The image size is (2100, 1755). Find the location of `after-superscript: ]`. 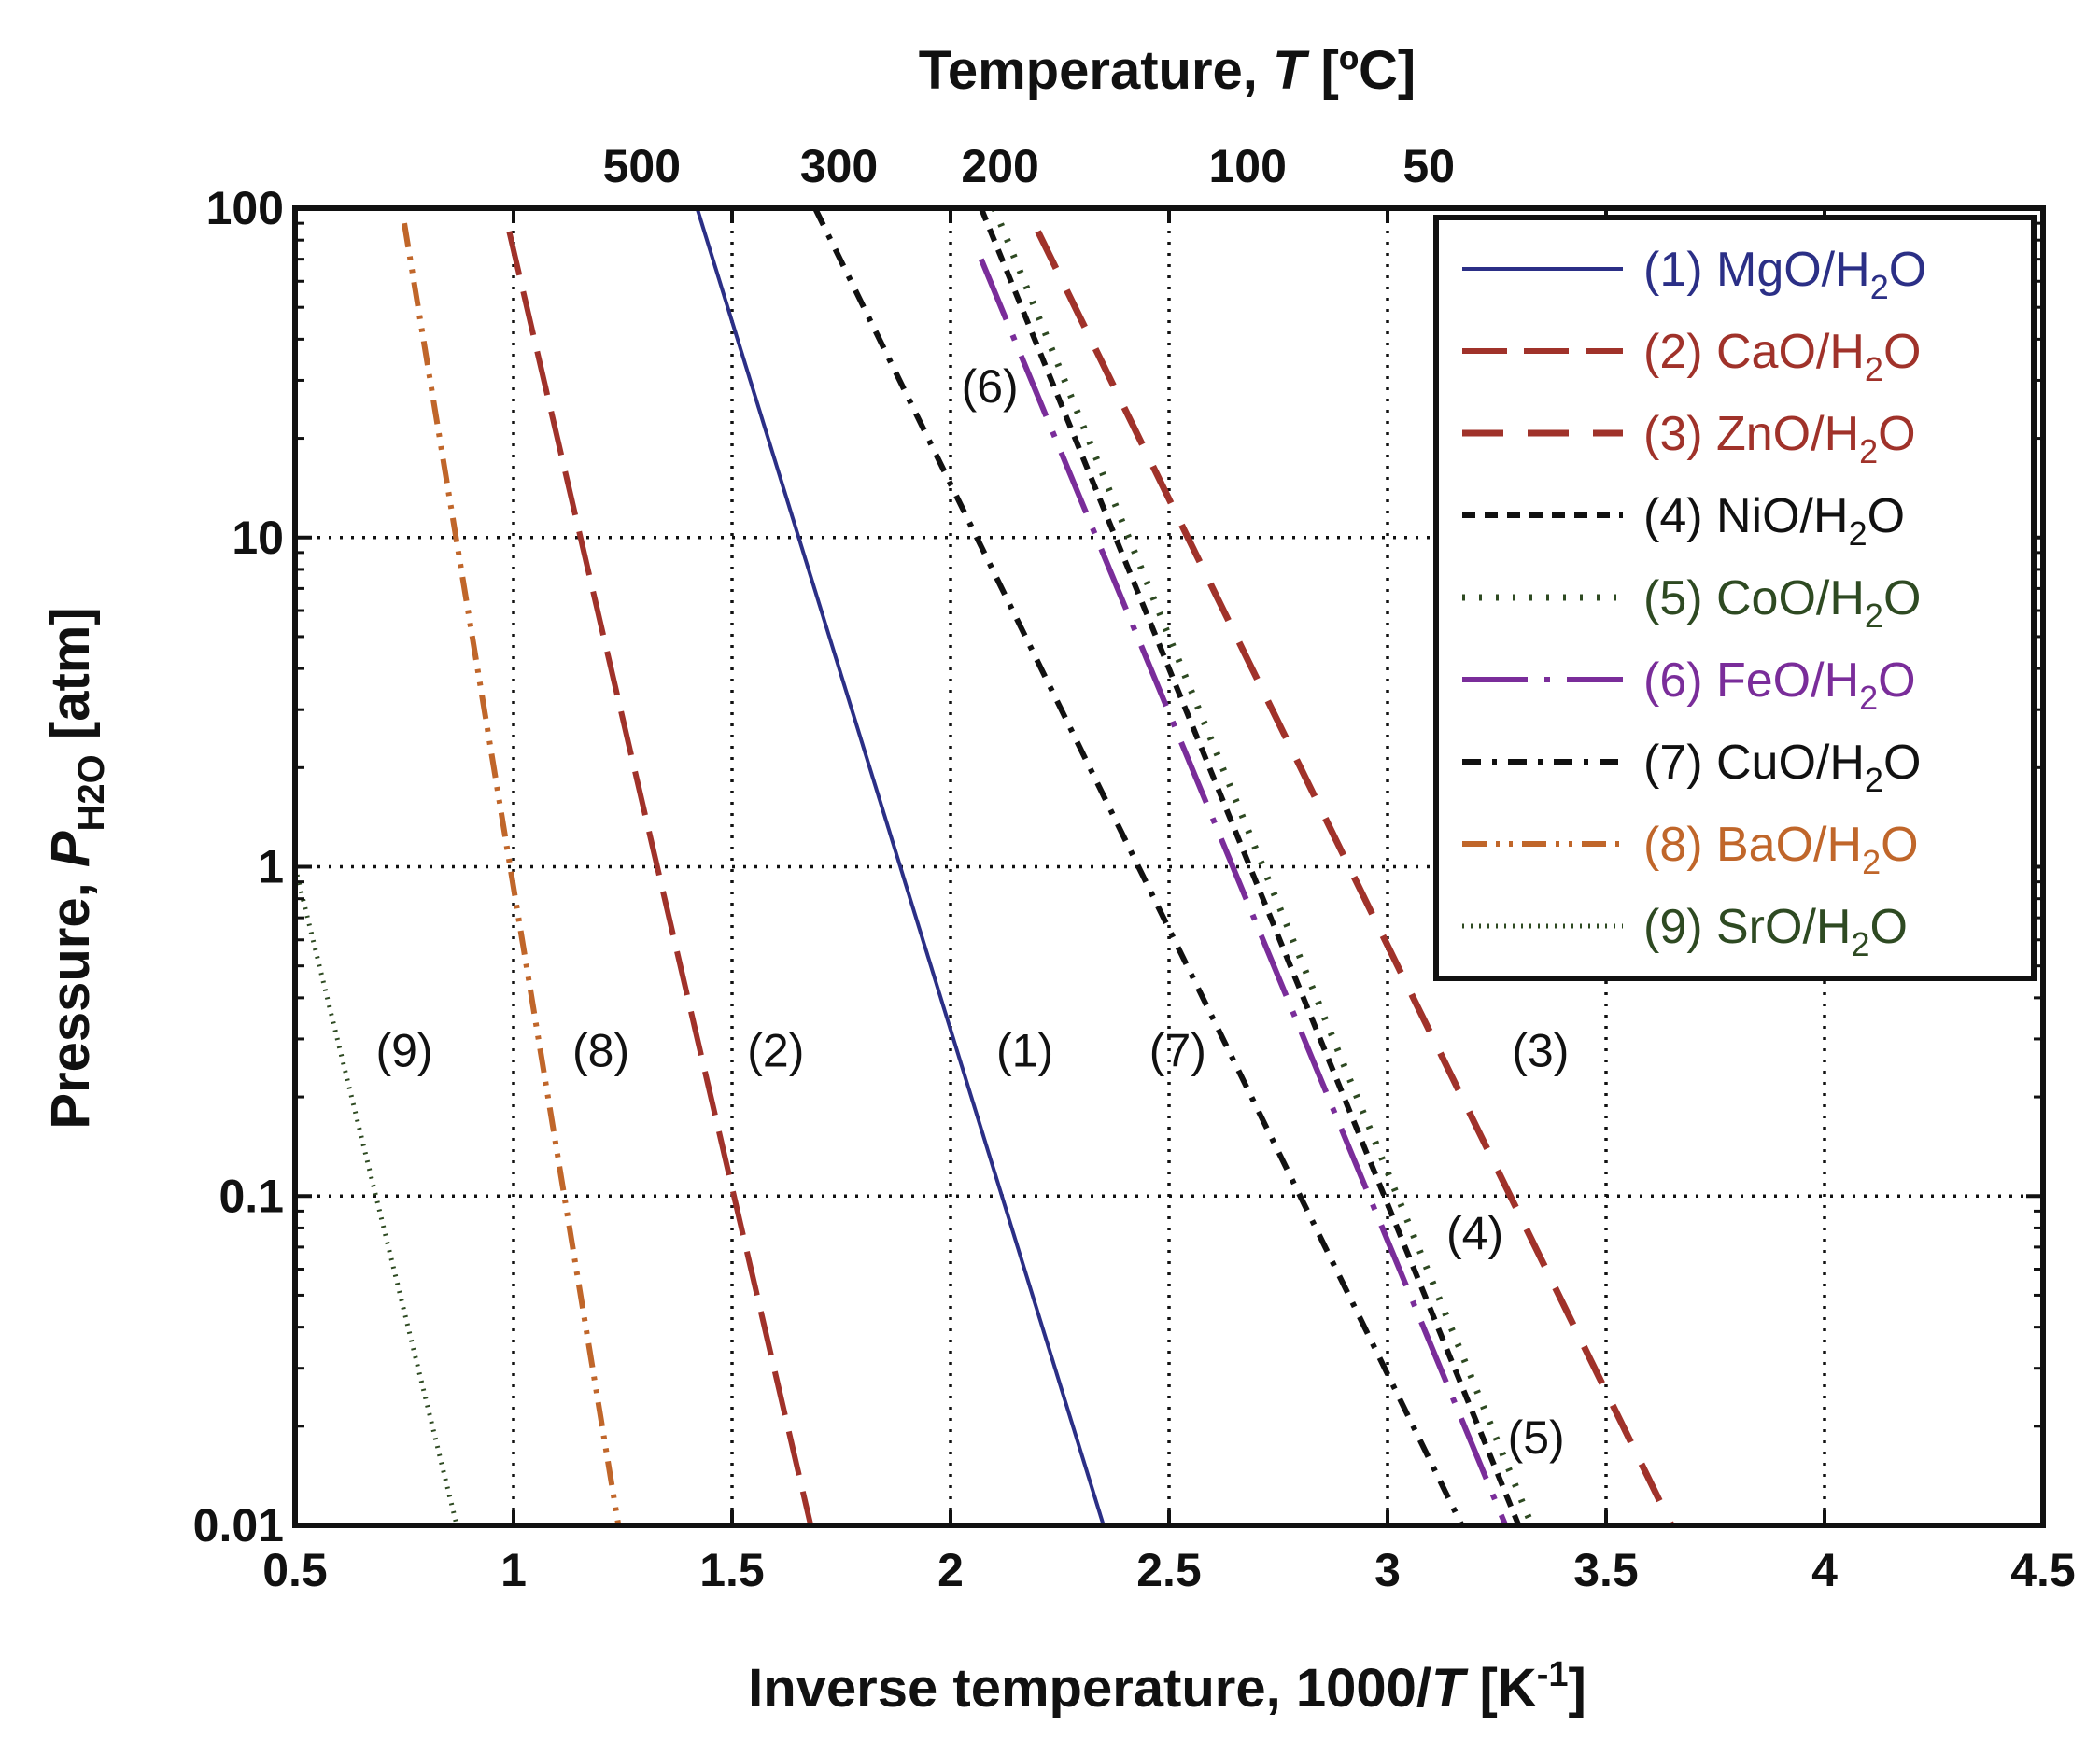

after-superscript: ] is located at coordinates (1577, 1688).